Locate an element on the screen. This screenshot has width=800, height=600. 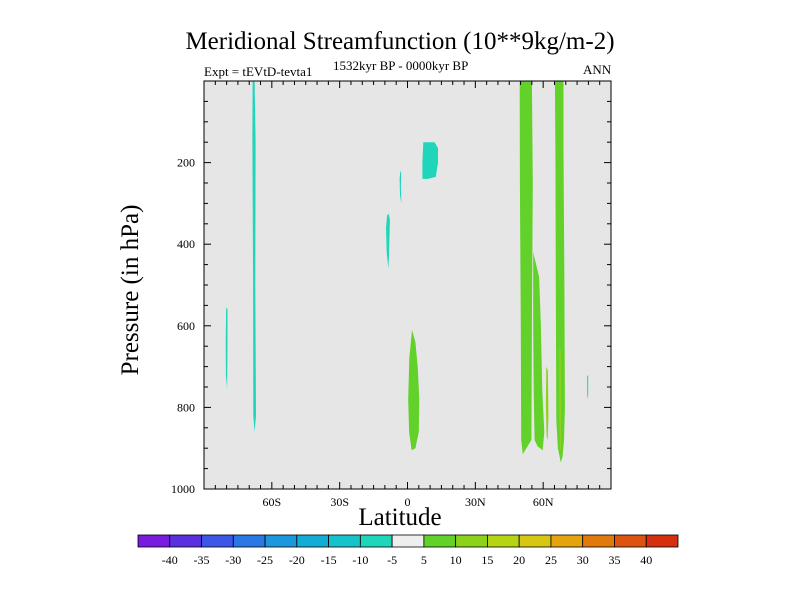
colorbar-label: -30 is located at coordinates (233, 560).